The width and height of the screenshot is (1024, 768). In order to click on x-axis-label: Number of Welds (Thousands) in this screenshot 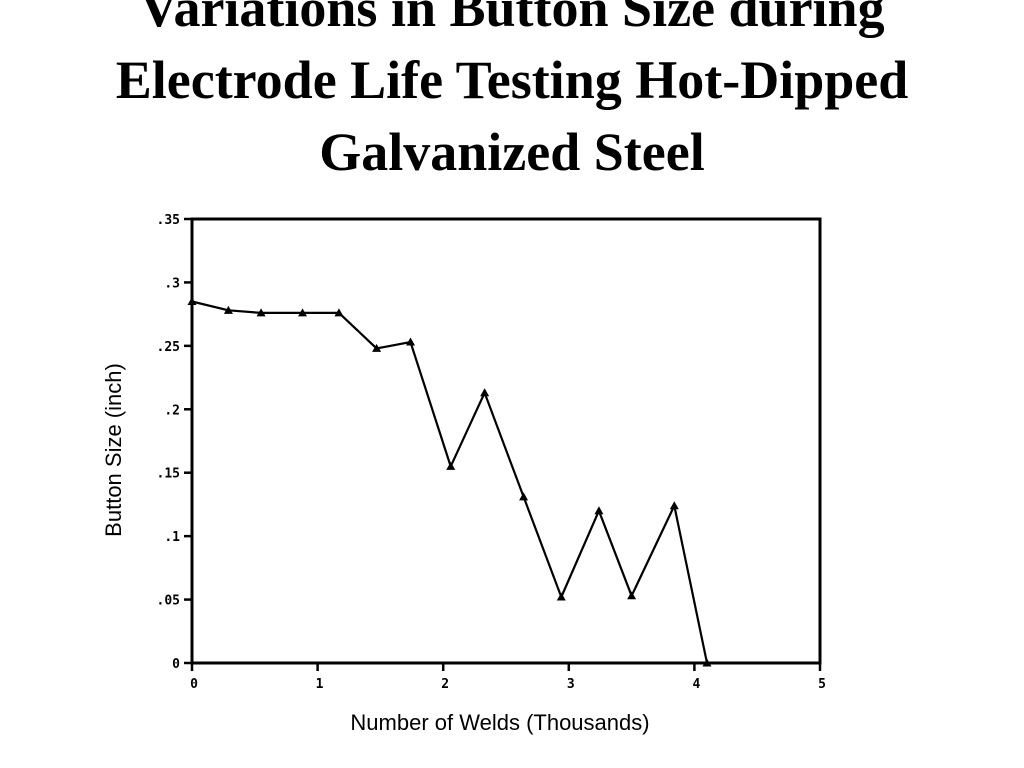, I will do `click(500, 722)`.